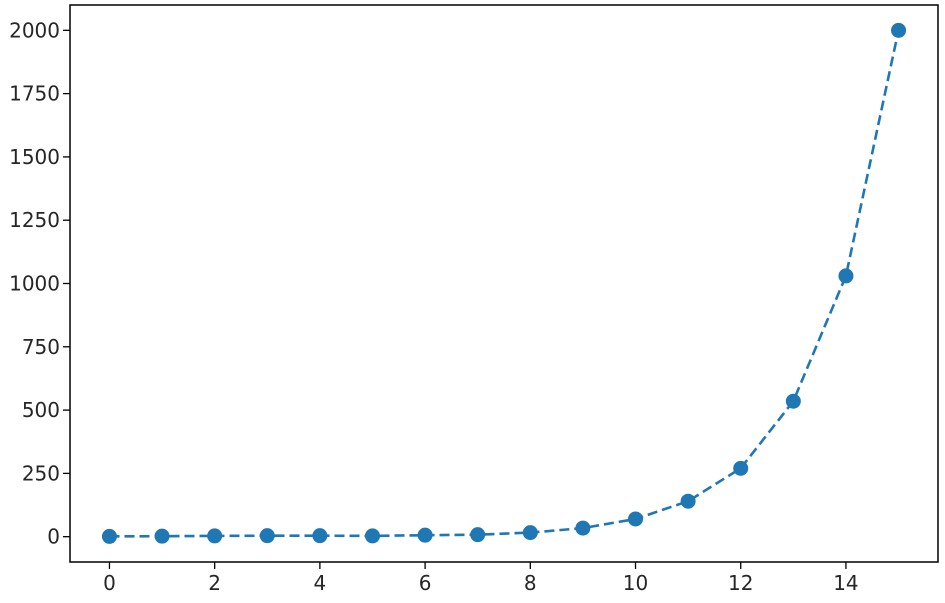 Image resolution: width=945 pixels, height=603 pixels. Describe the element at coordinates (34, 94) in the screenshot. I see `y-tick-label: 1750` at that location.